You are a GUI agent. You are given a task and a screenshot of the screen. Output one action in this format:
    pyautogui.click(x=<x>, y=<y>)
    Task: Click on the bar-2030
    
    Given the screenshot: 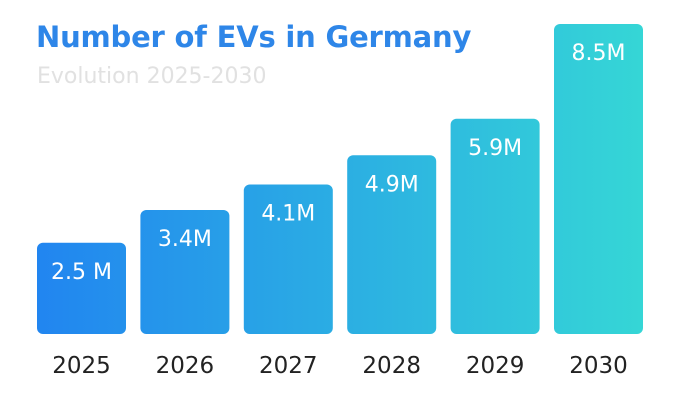 What is the action you would take?
    pyautogui.click(x=598, y=179)
    